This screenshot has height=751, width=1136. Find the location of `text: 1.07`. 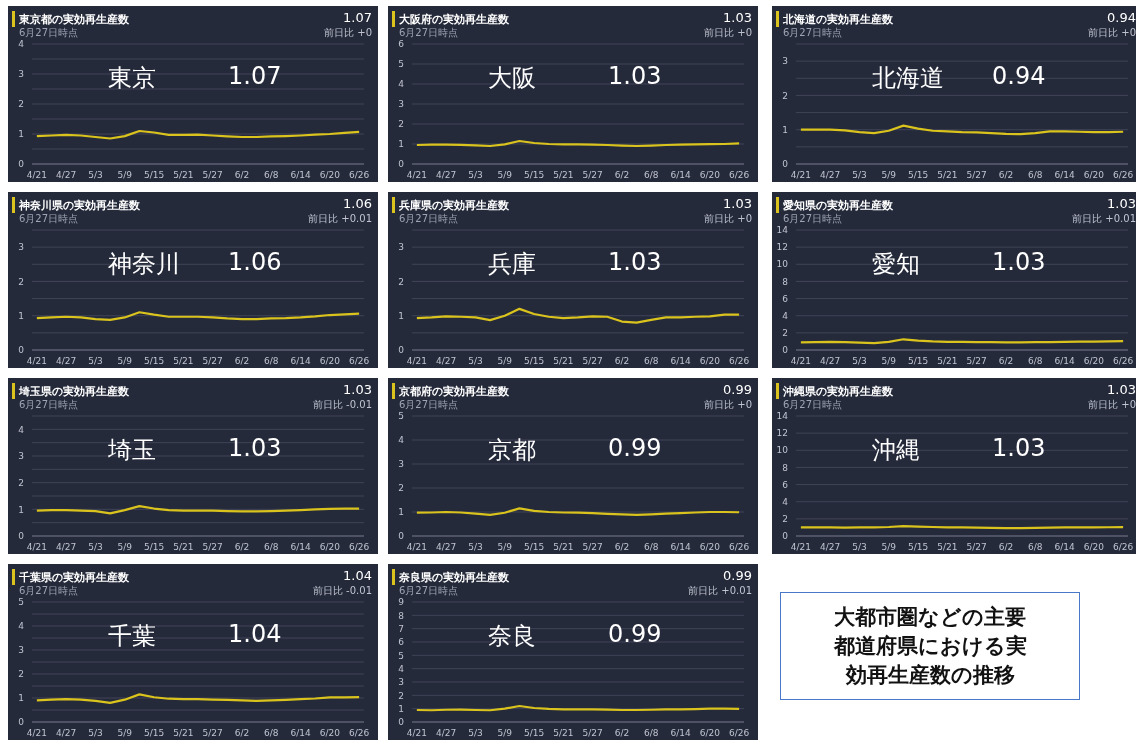

text: 1.07 is located at coordinates (357, 17).